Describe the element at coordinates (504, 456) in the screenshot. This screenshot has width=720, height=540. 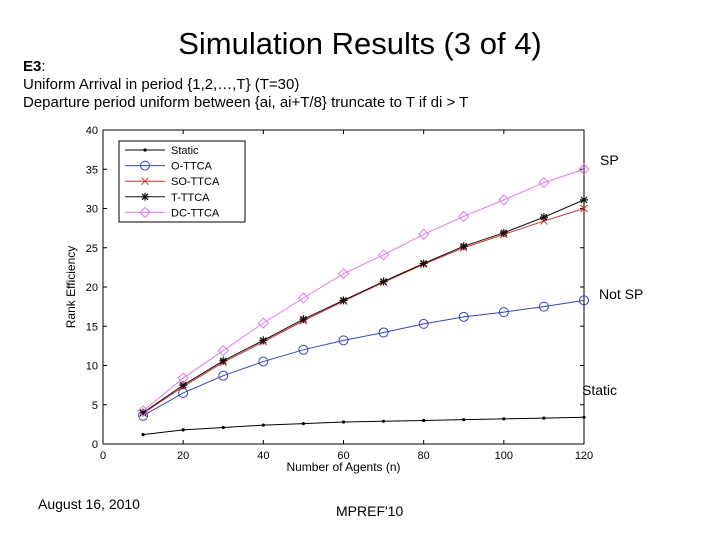
I see `x-tick-label: 100` at that location.